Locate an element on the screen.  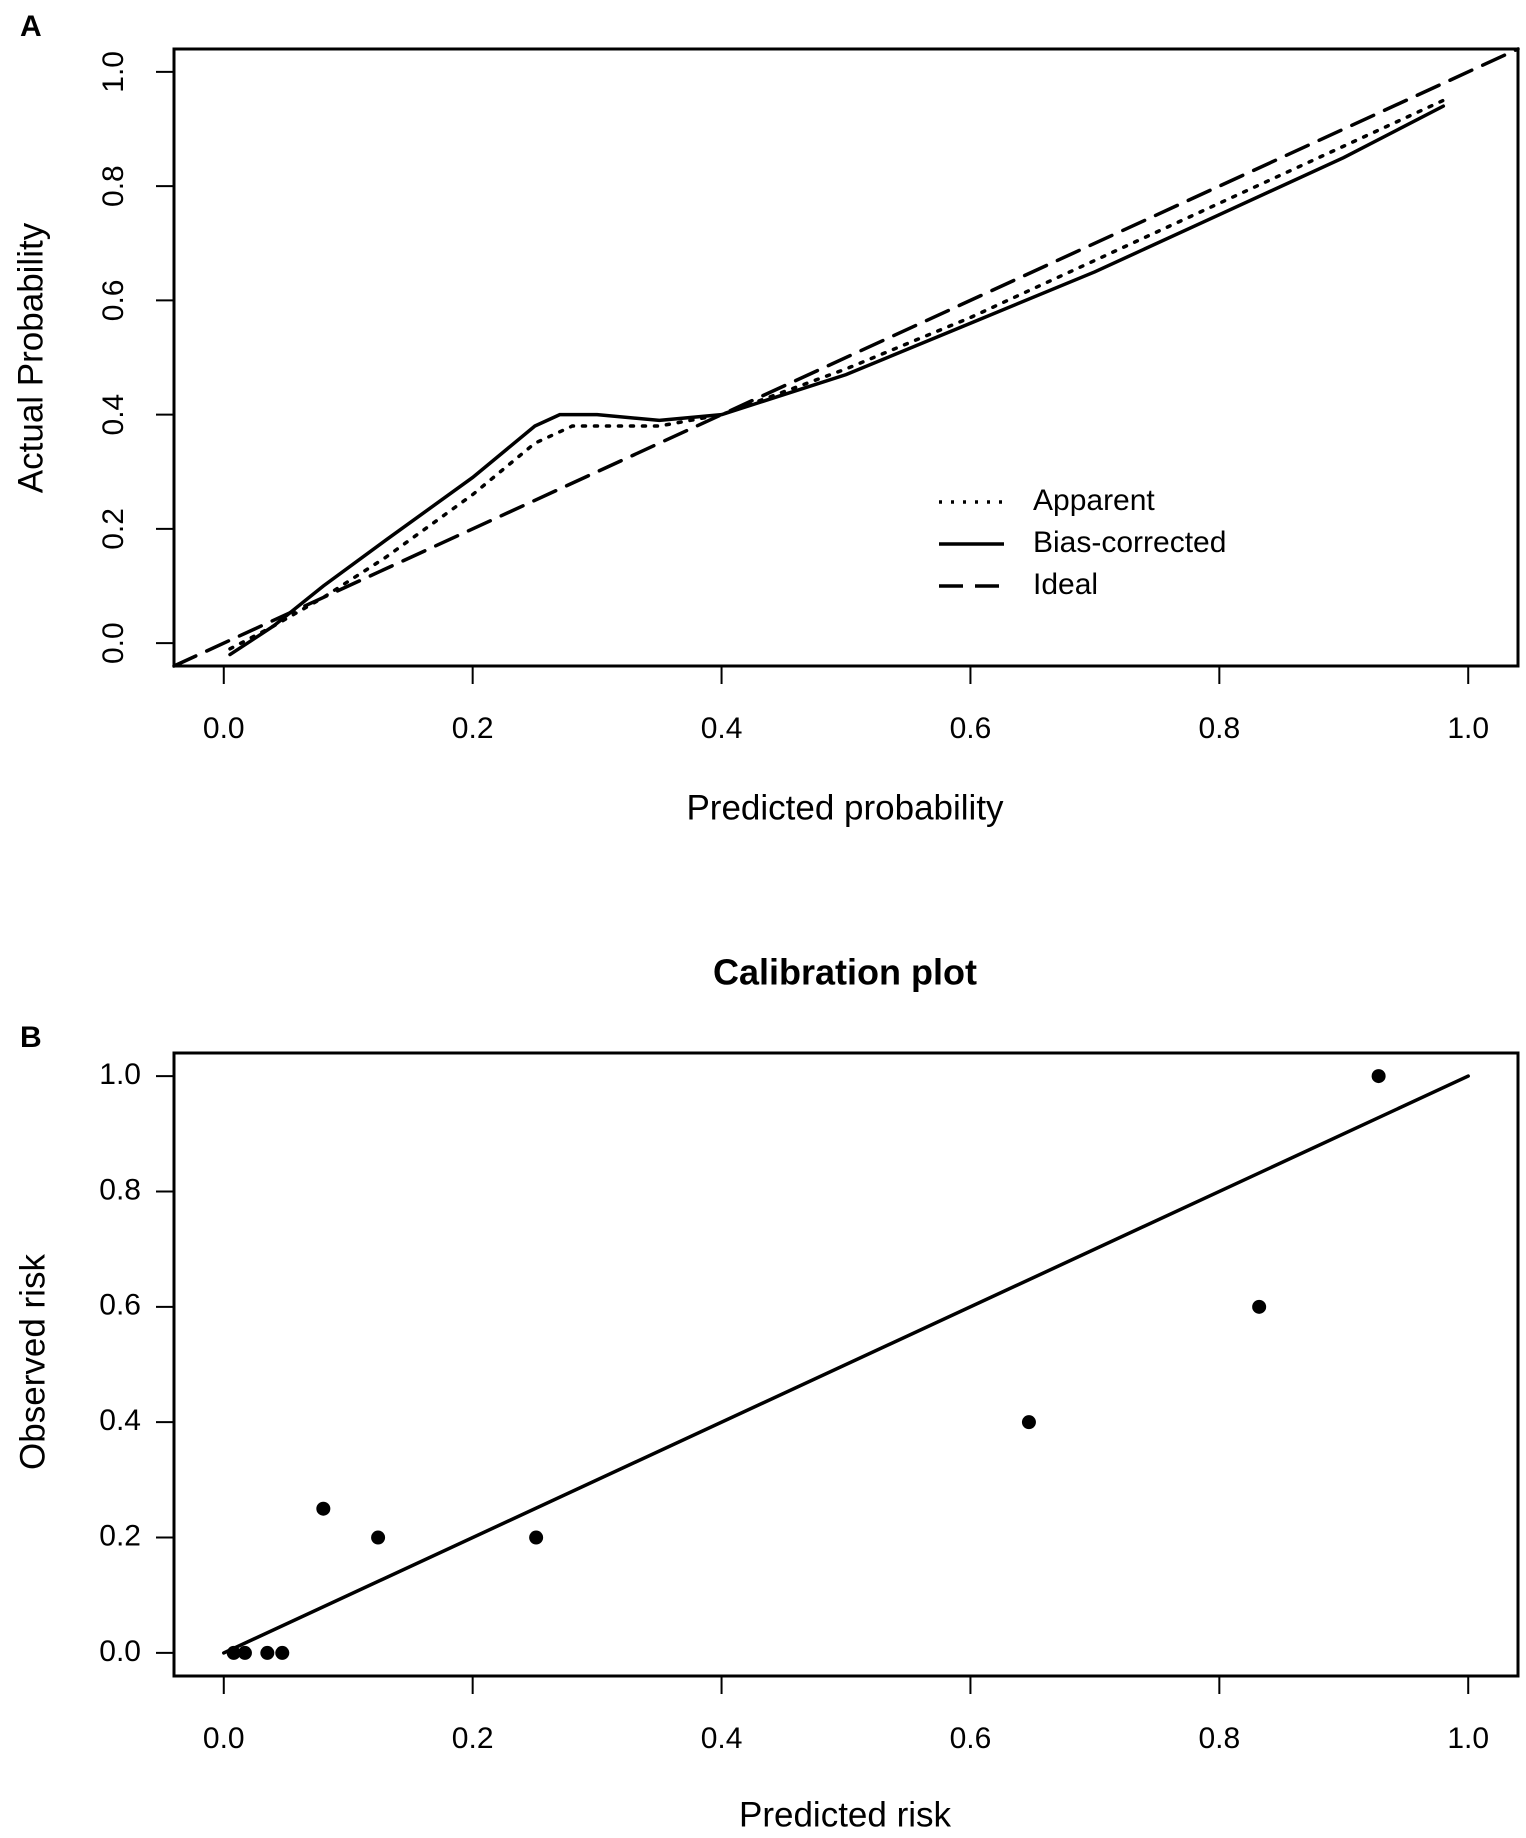
legend-label: Bias-corrected is located at coordinates (1129, 542).